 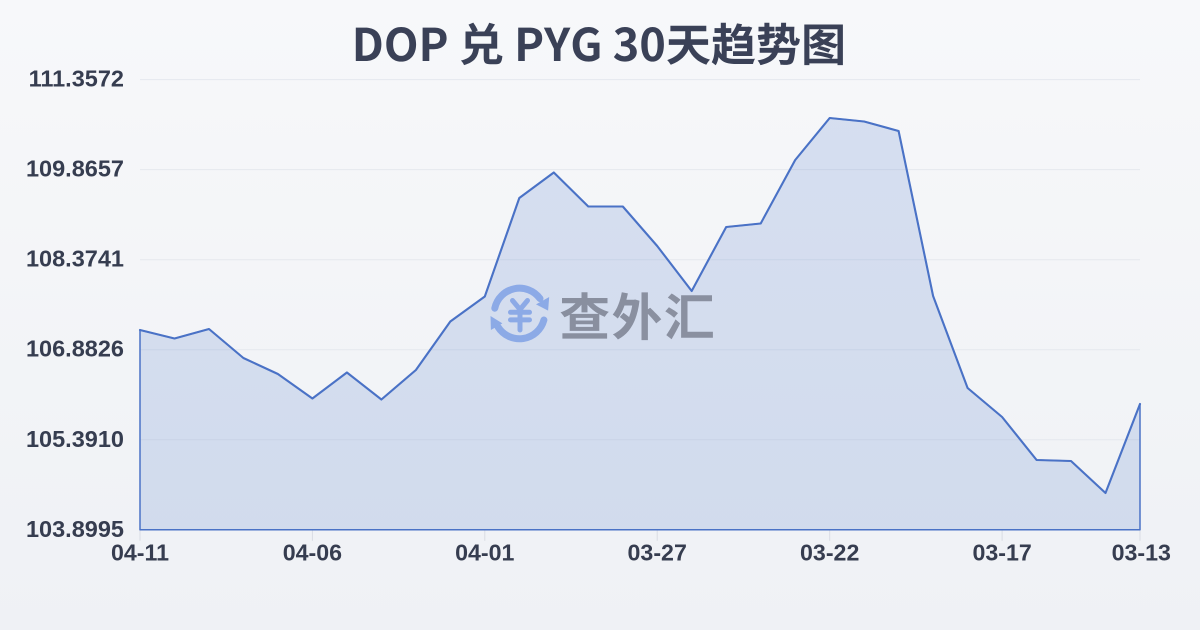 What do you see at coordinates (75, 529) in the screenshot?
I see `svg-text: 103.8995` at bounding box center [75, 529].